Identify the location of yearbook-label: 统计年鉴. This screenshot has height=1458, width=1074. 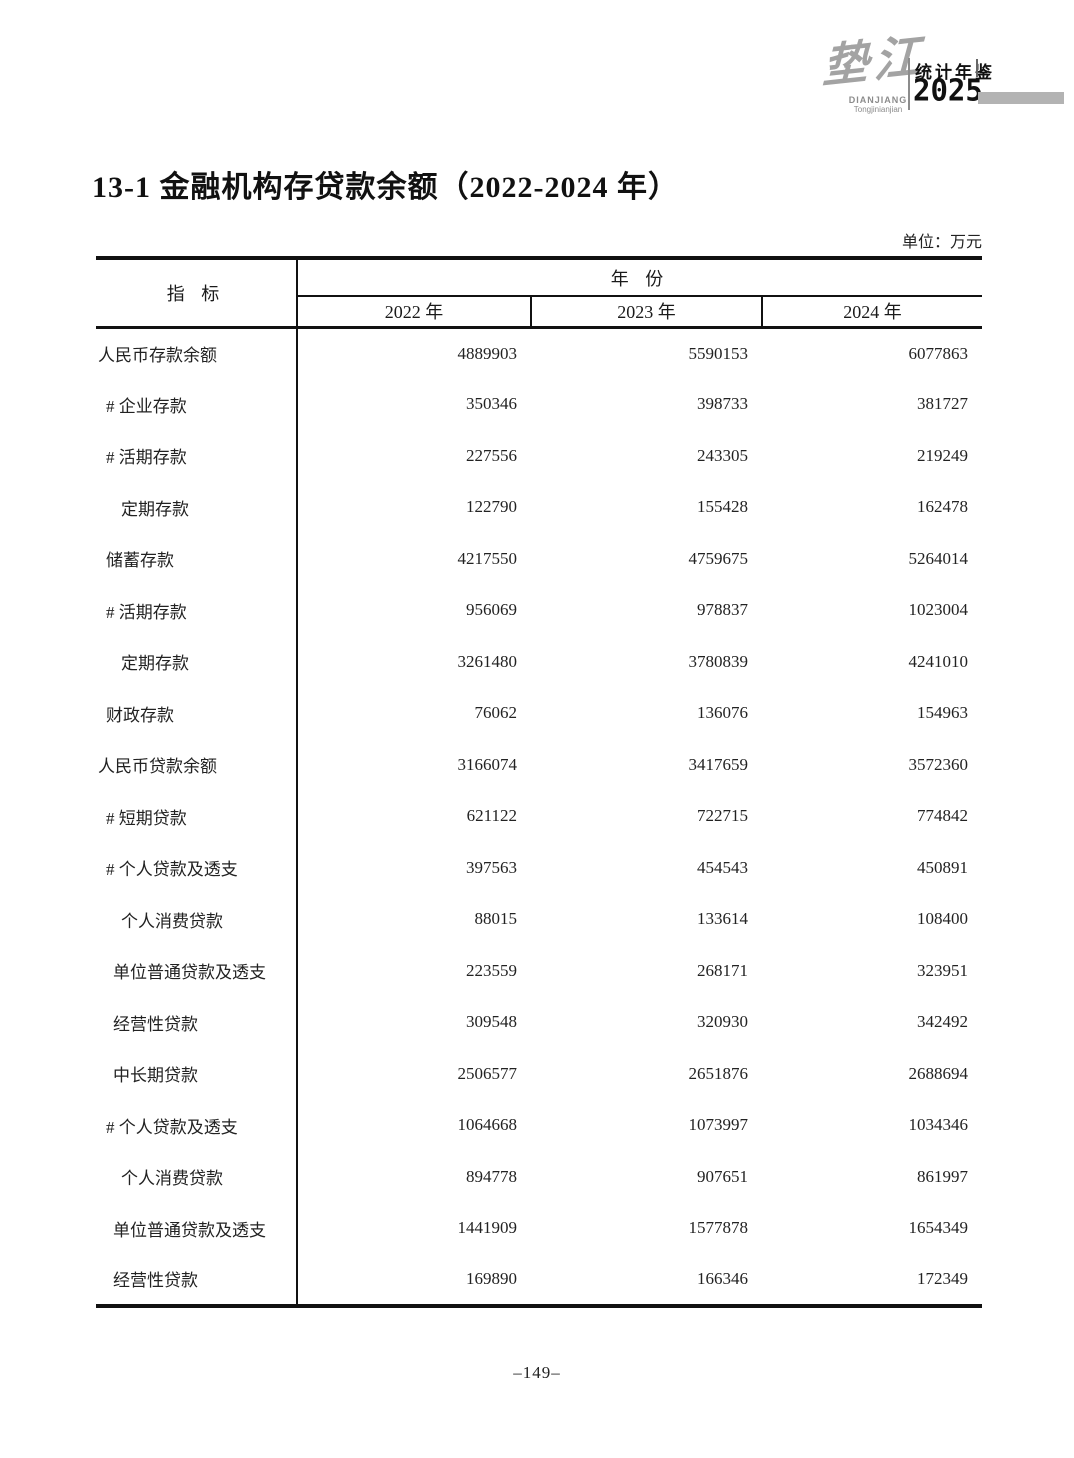
(955, 73).